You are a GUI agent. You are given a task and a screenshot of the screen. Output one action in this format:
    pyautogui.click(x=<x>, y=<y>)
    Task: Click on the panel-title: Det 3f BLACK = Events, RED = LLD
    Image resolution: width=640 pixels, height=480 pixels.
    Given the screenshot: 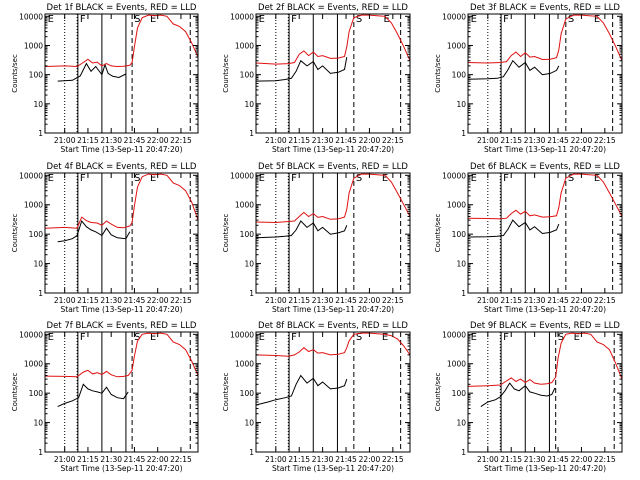 What is the action you would take?
    pyautogui.click(x=545, y=8)
    